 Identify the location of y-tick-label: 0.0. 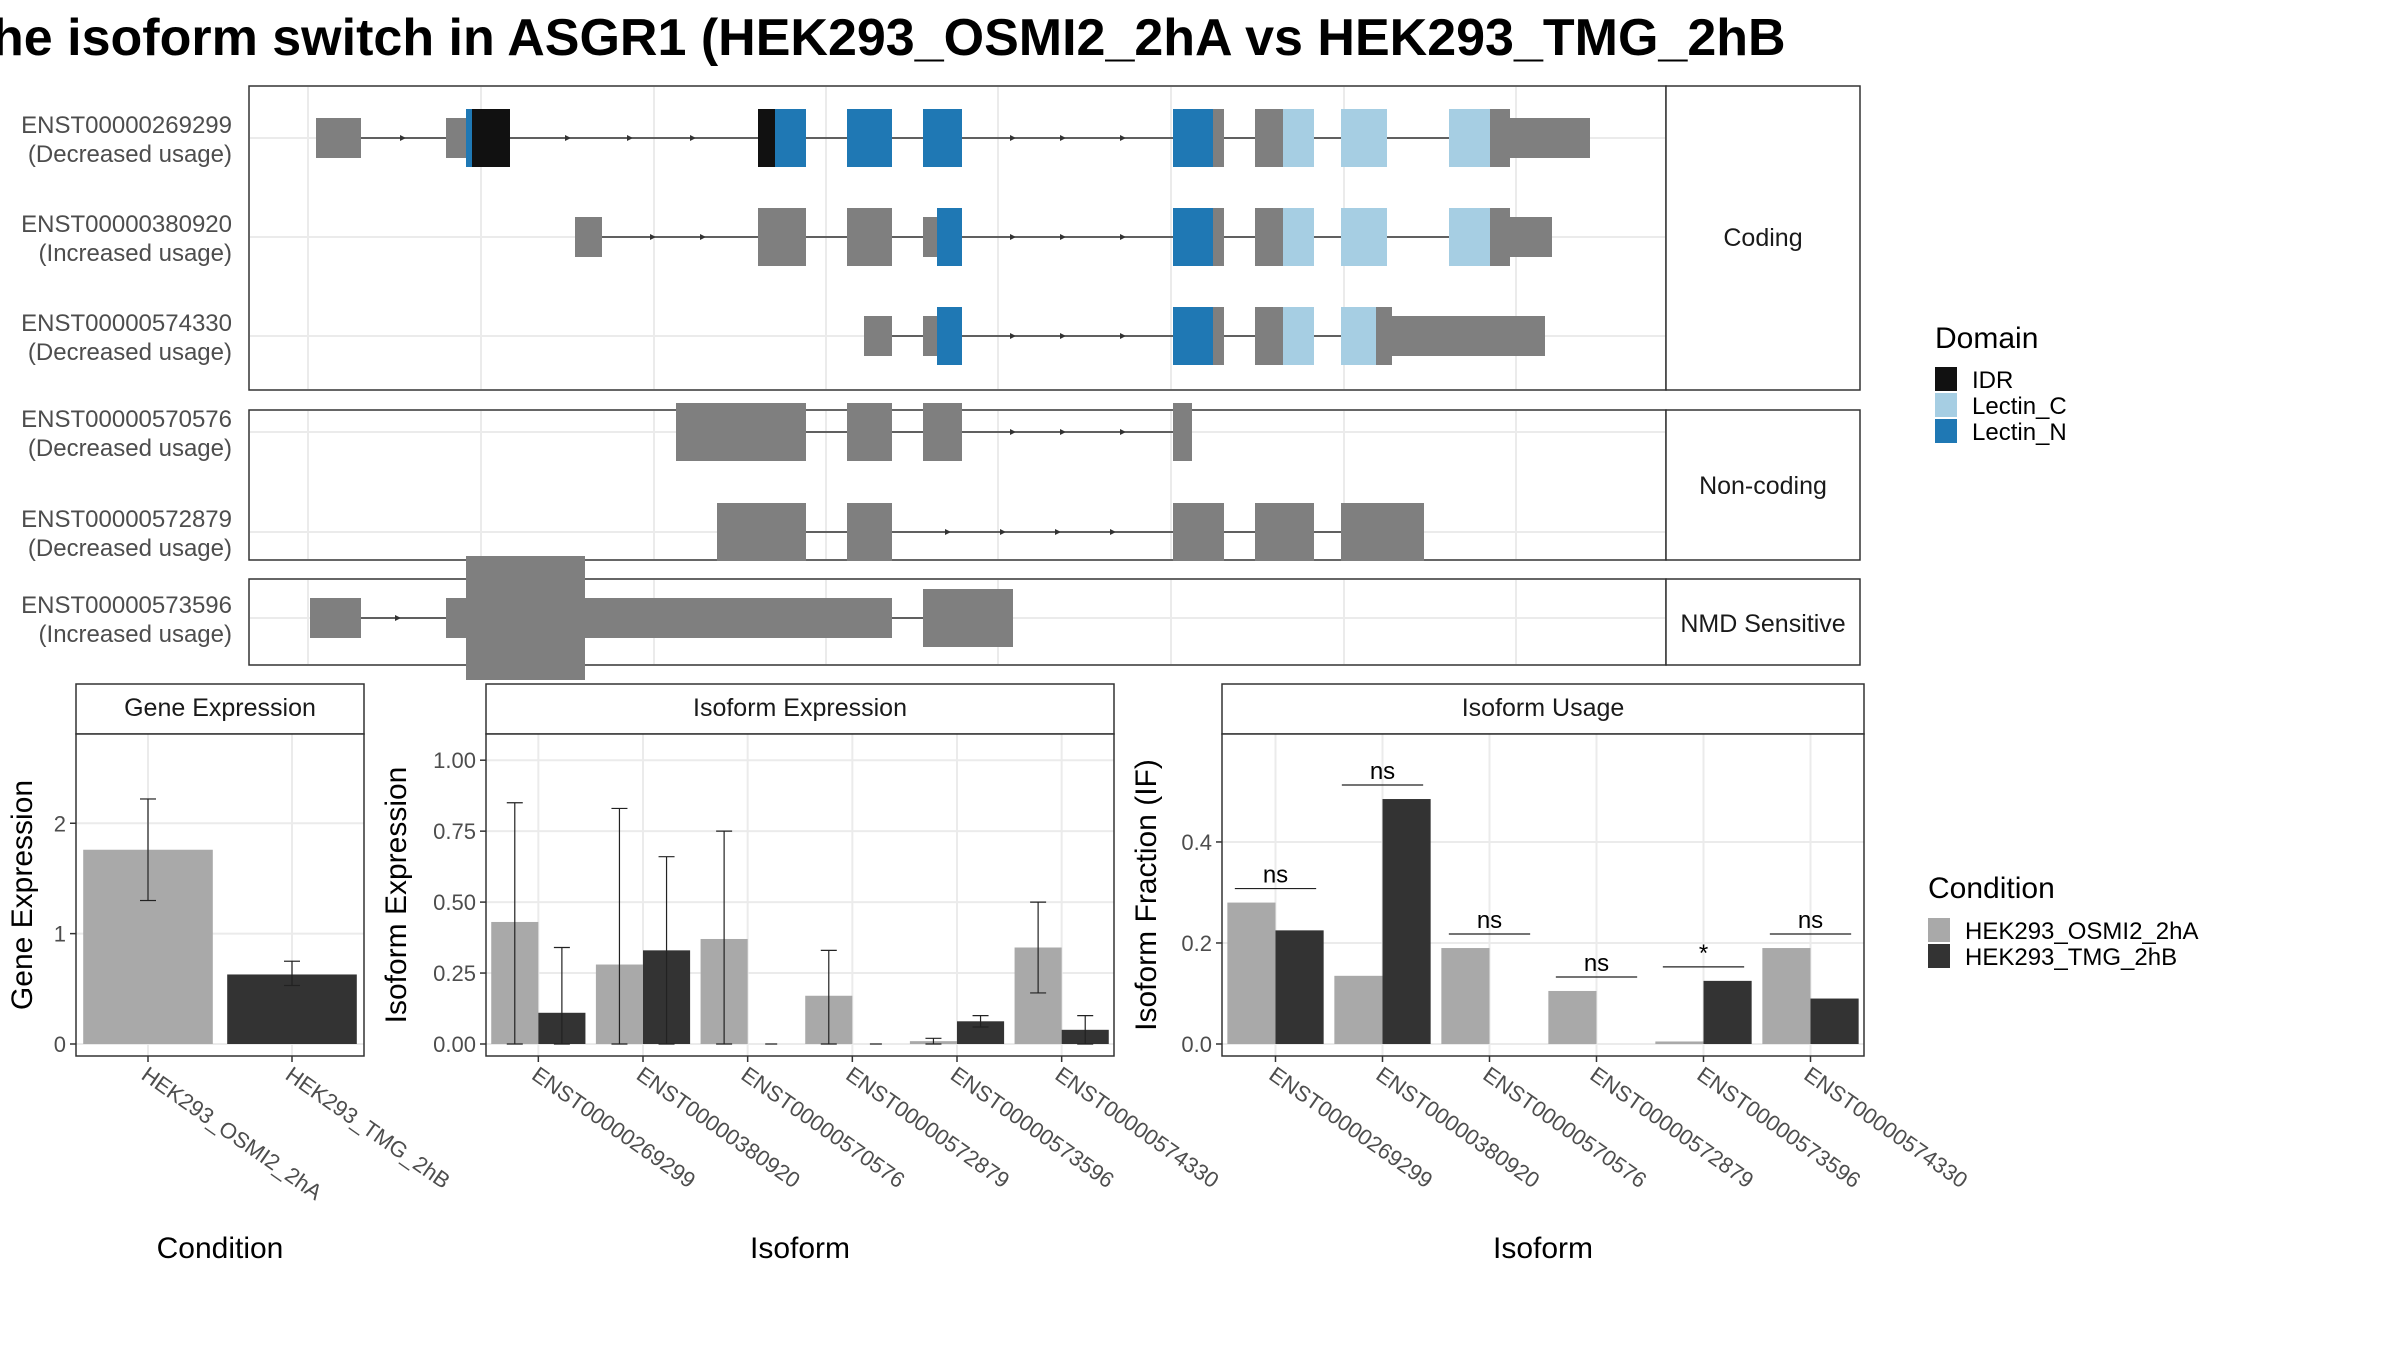
(1196, 1044).